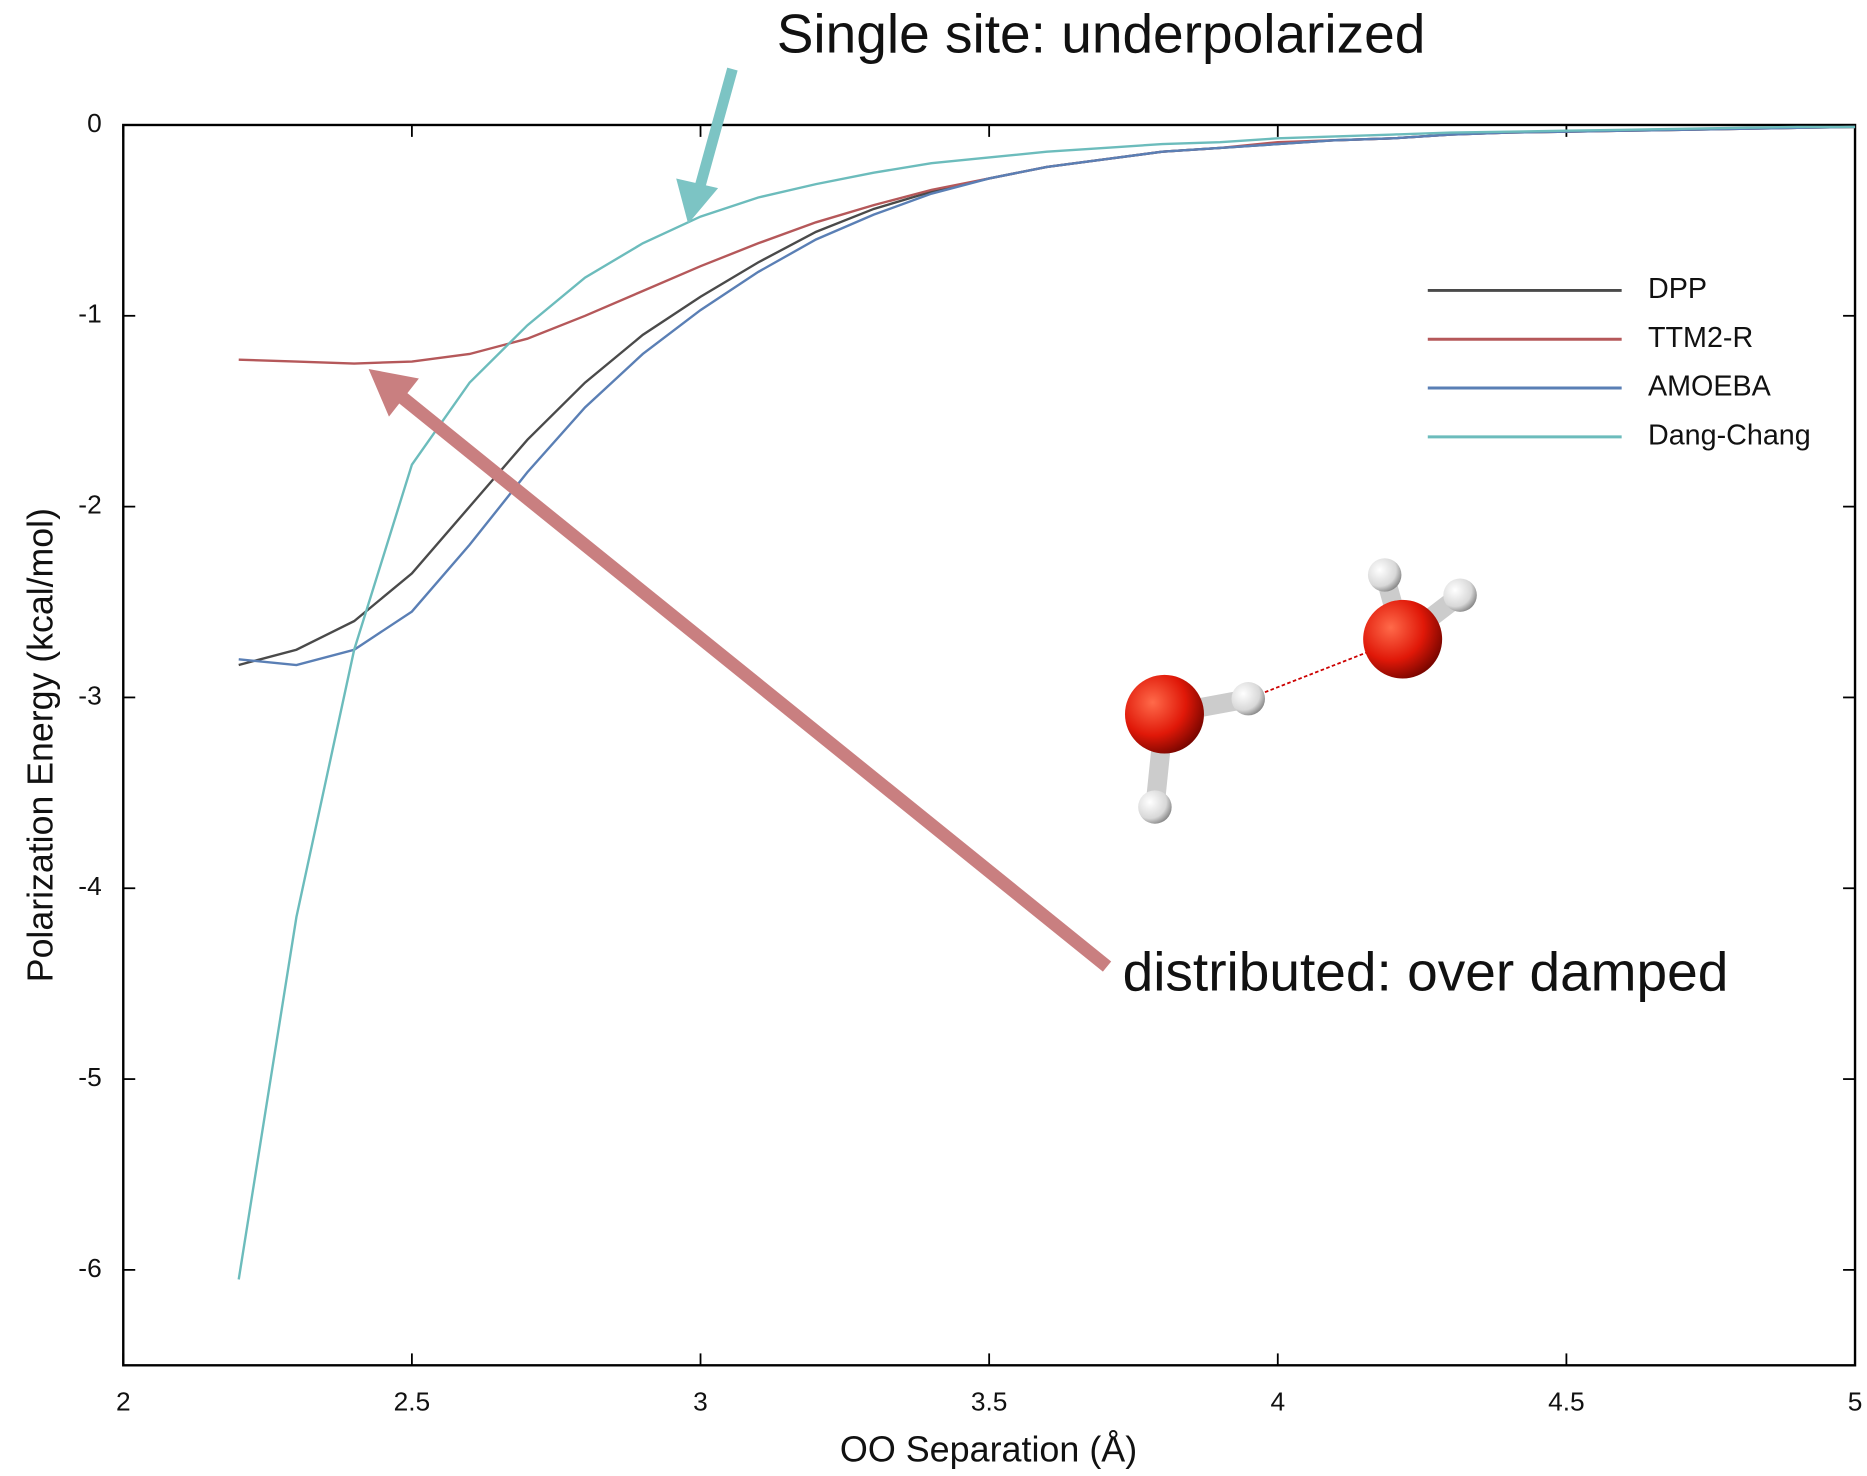  What do you see at coordinates (1312, 673) in the screenshot?
I see `hydrogen-bond` at bounding box center [1312, 673].